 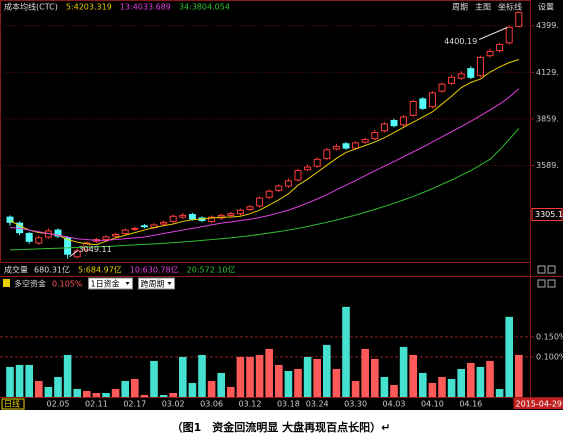 I want to click on x-tick-label: 03.06, so click(x=211, y=404).